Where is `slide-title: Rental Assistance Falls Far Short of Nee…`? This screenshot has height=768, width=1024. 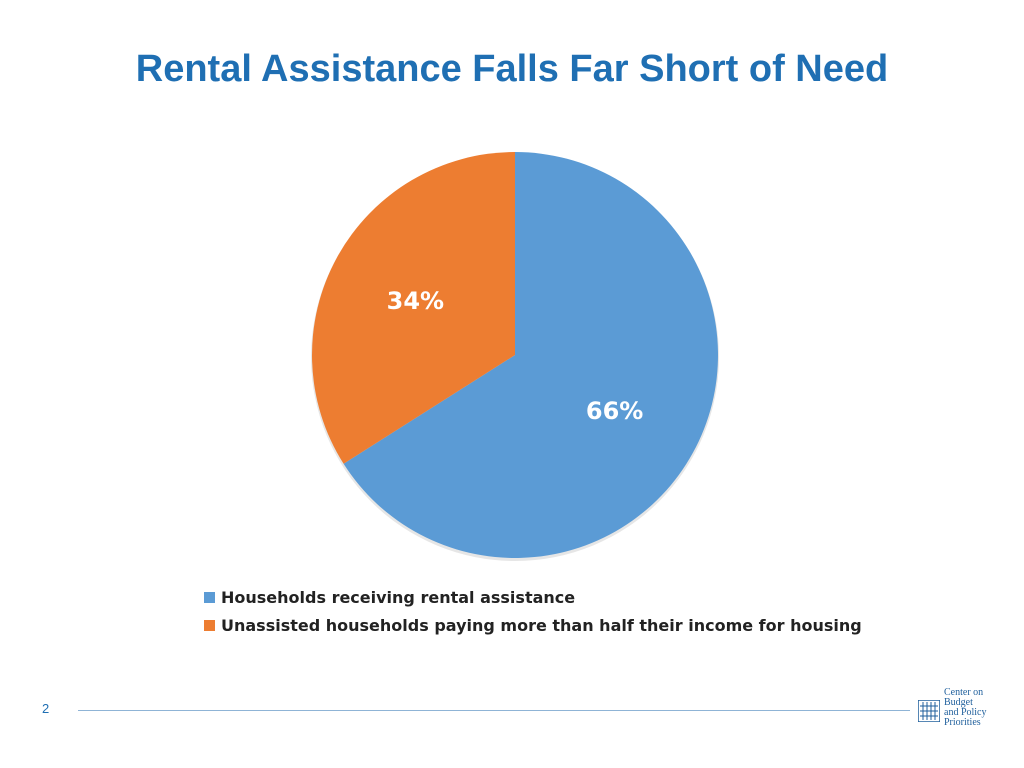
slide-title: Rental Assistance Falls Far Short of Nee… is located at coordinates (512, 69).